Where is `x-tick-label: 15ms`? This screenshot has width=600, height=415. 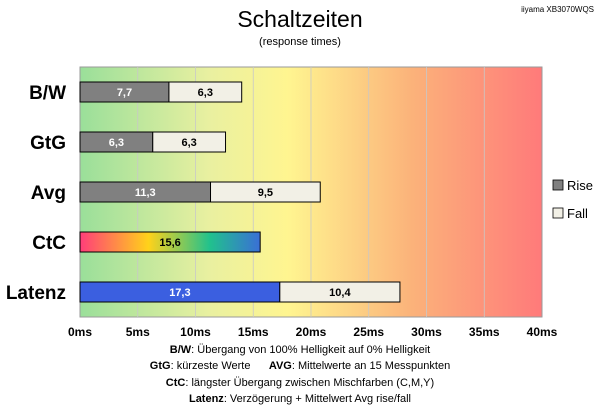 x-tick-label: 15ms is located at coordinates (253, 332).